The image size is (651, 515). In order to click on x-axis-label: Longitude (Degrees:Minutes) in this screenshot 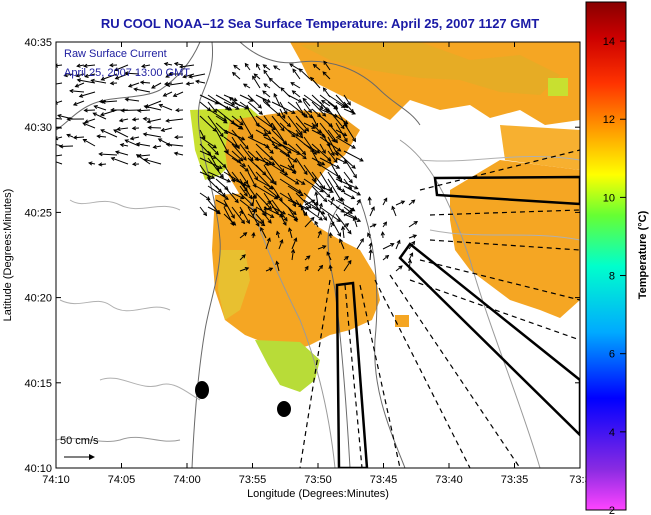, I will do `click(318, 494)`.